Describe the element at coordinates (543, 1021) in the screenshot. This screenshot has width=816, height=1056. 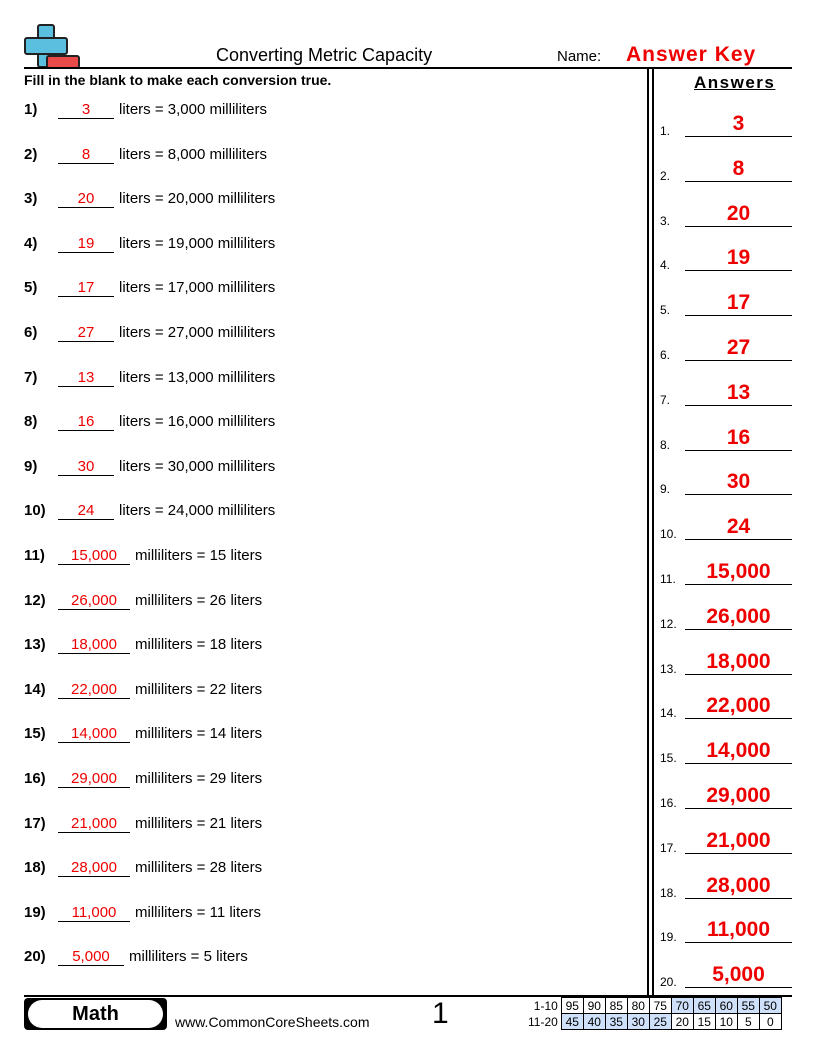
I see `score-row-label: 11-20` at that location.